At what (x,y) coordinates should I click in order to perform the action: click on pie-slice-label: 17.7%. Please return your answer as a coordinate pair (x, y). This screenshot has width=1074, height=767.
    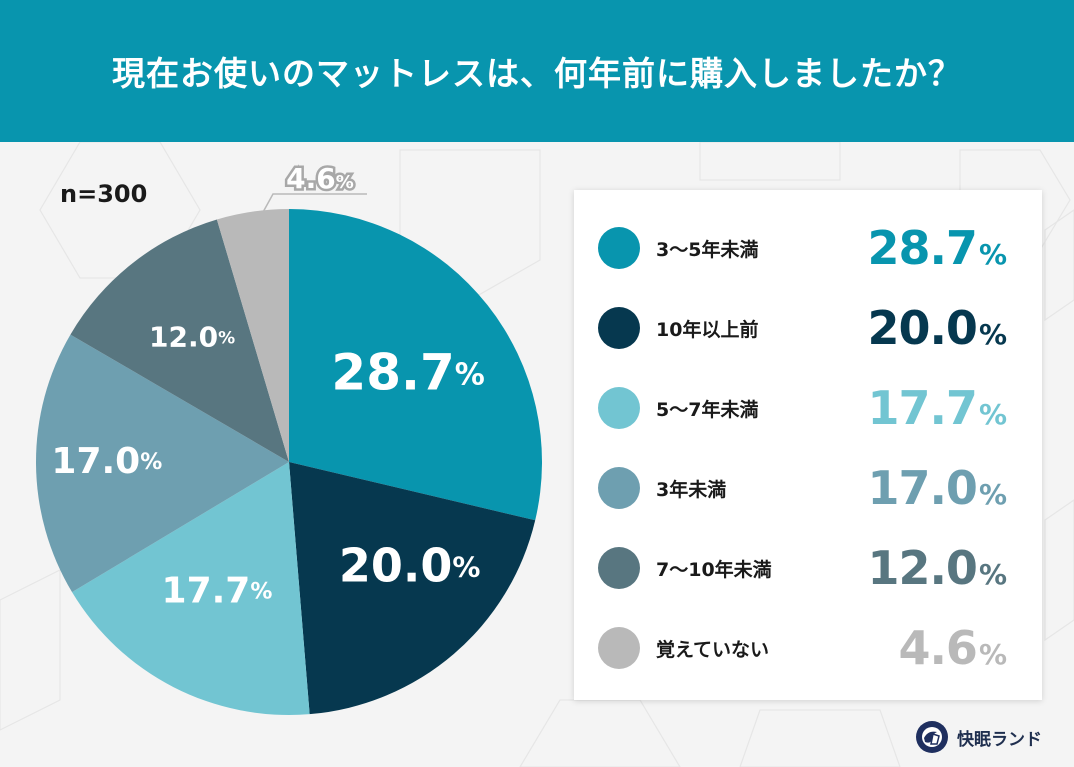
    Looking at the image, I should click on (217, 591).